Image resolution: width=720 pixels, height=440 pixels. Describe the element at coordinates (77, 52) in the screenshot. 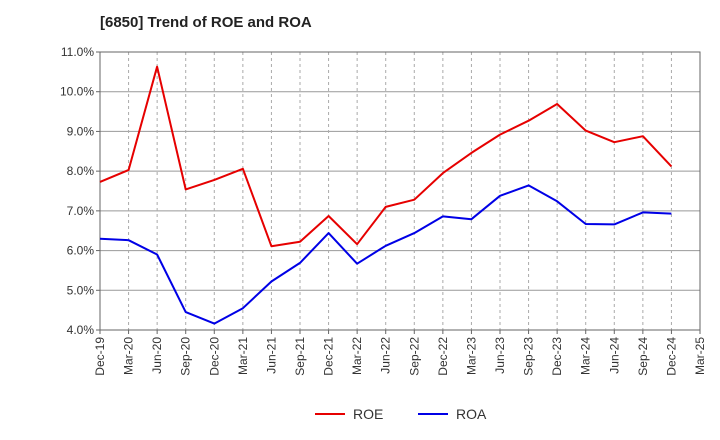

I see `y-tick-label: 11.0%` at that location.